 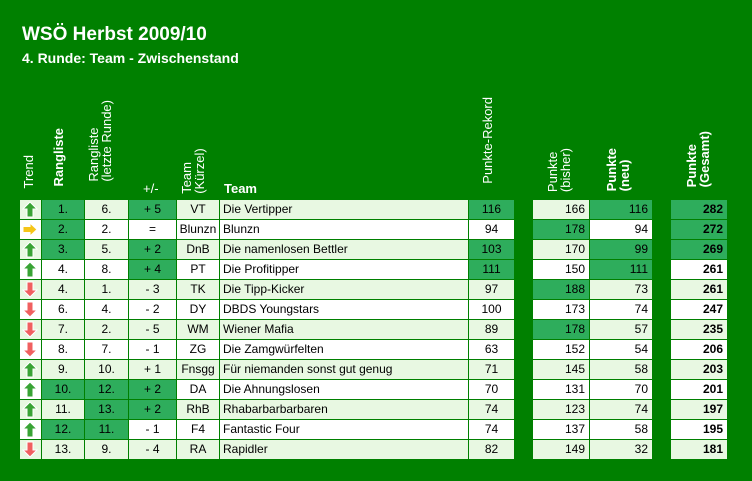 I want to click on cell-team: Rapidler, so click(x=344, y=449).